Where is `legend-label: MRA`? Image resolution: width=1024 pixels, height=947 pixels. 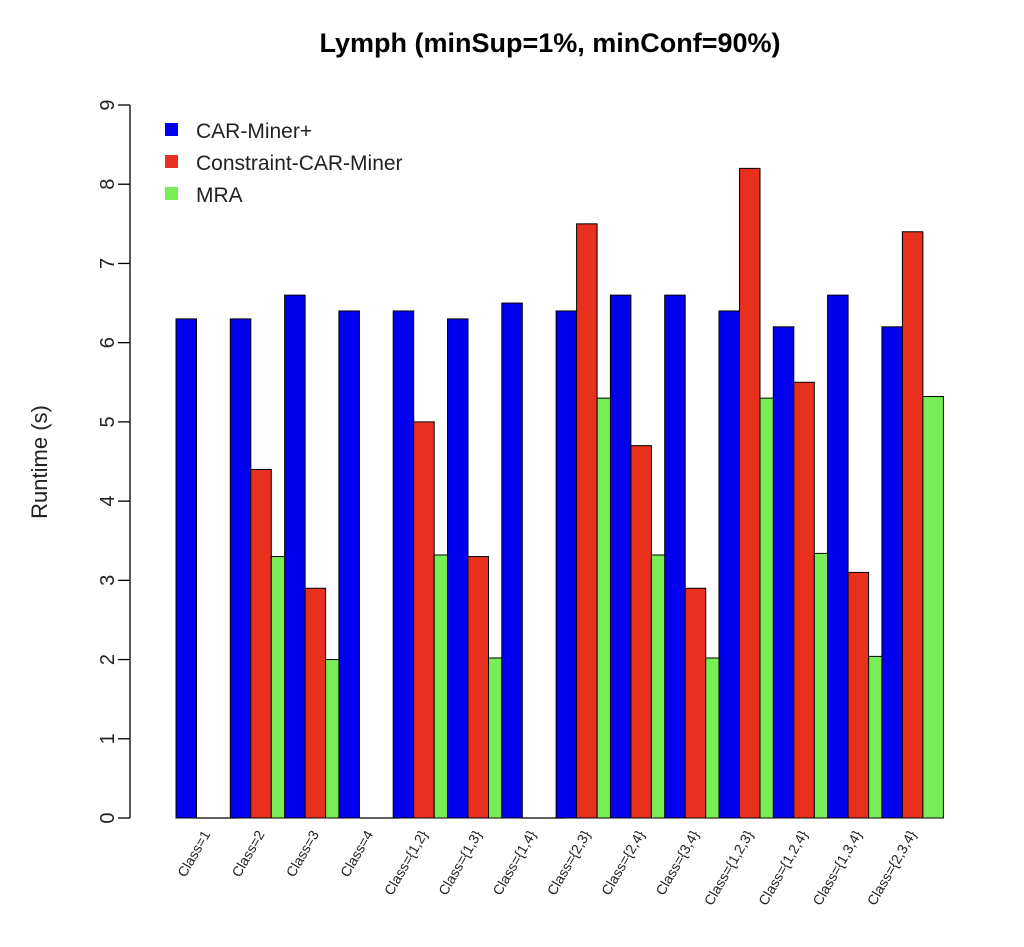
legend-label: MRA is located at coordinates (219, 195).